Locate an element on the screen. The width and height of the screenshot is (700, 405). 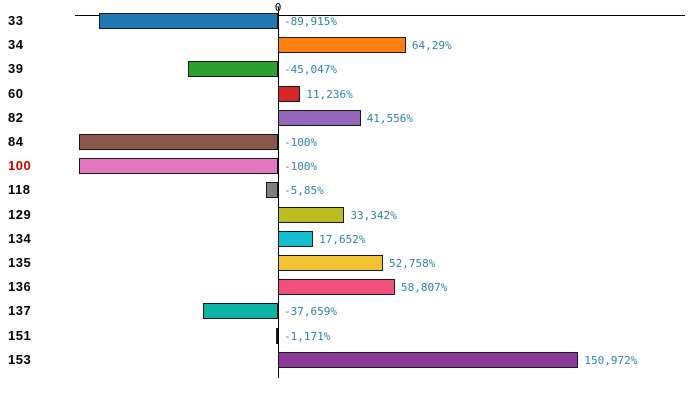
category-label: 129 is located at coordinates (20, 214).